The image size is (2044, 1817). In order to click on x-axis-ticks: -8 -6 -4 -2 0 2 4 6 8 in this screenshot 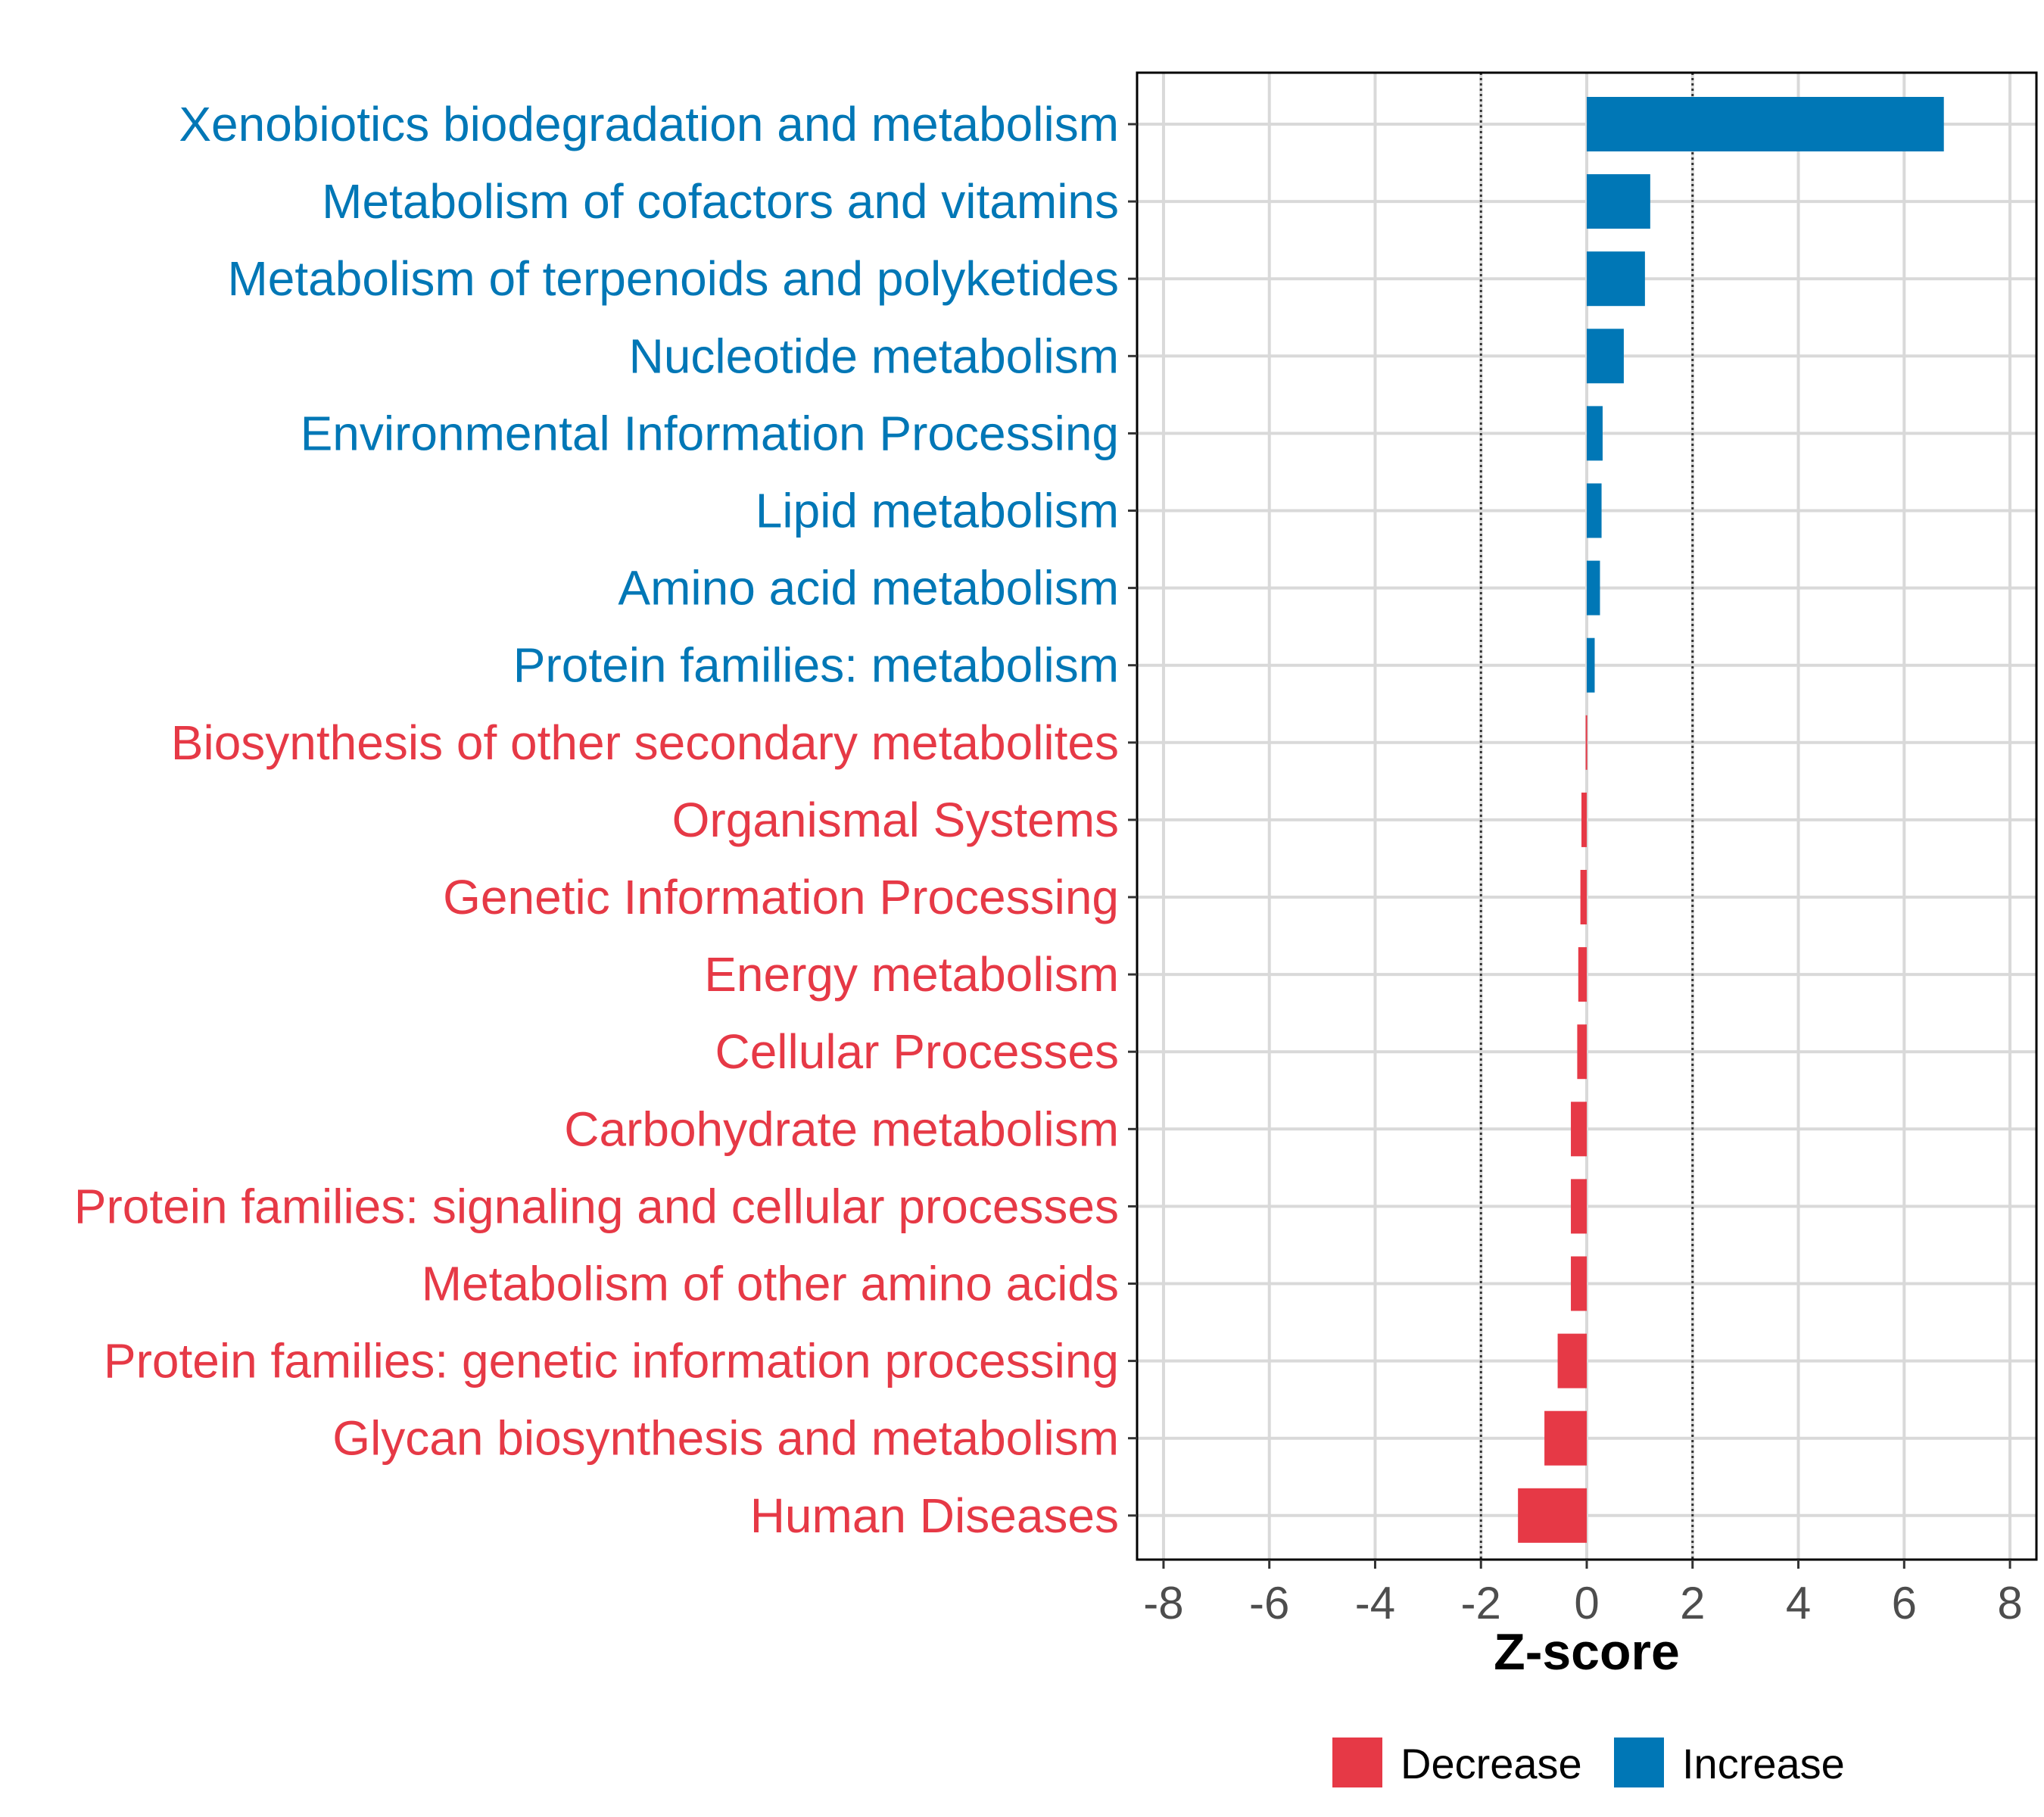, I will do `click(1583, 1594)`.